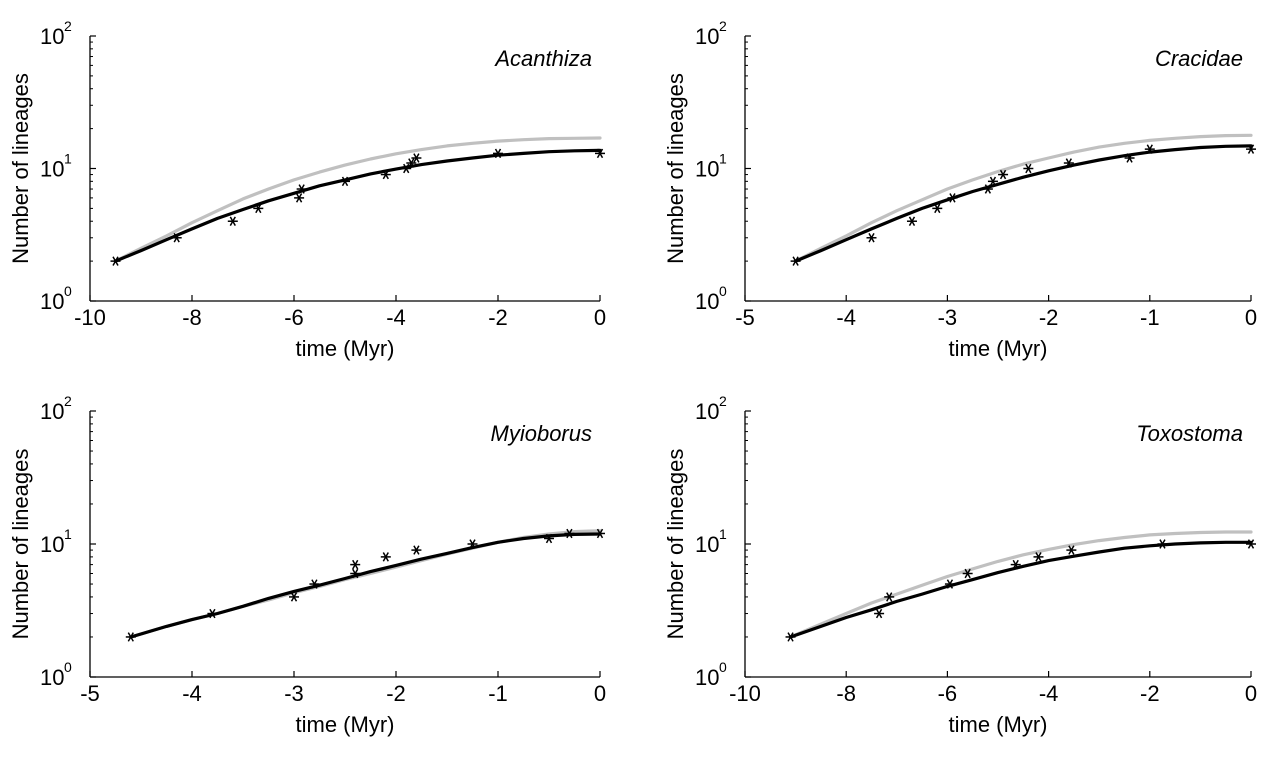 The image size is (1267, 763). Describe the element at coordinates (600, 693) in the screenshot. I see `myioborus-x-tick-label: 0` at that location.